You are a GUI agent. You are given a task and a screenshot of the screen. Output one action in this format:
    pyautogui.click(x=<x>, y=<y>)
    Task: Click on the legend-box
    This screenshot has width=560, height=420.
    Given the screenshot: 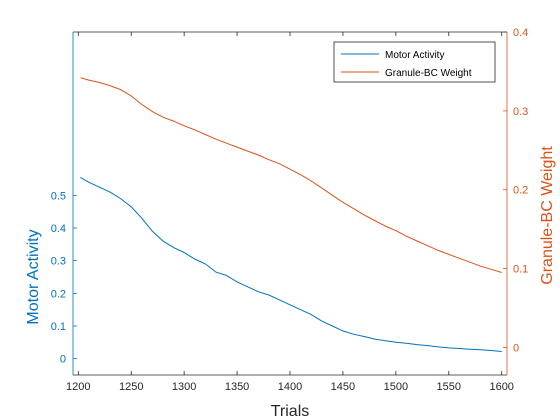 What is the action you would take?
    pyautogui.click(x=414, y=62)
    